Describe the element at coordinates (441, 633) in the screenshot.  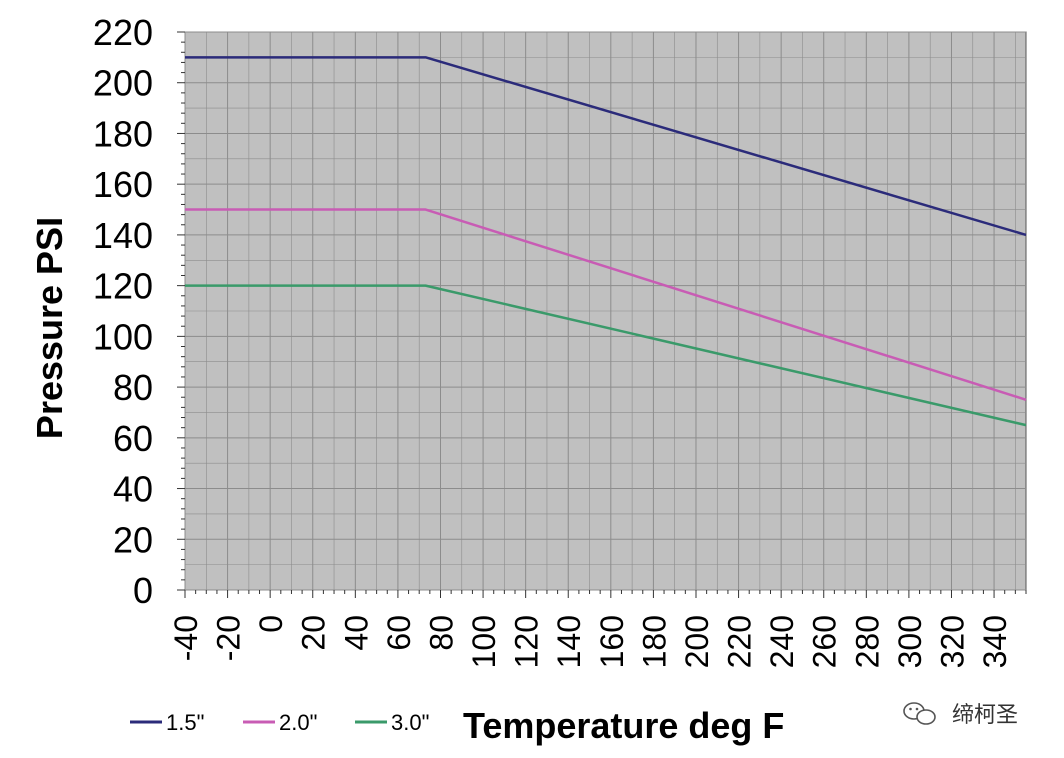
I see `x-tick-label: 80` at that location.